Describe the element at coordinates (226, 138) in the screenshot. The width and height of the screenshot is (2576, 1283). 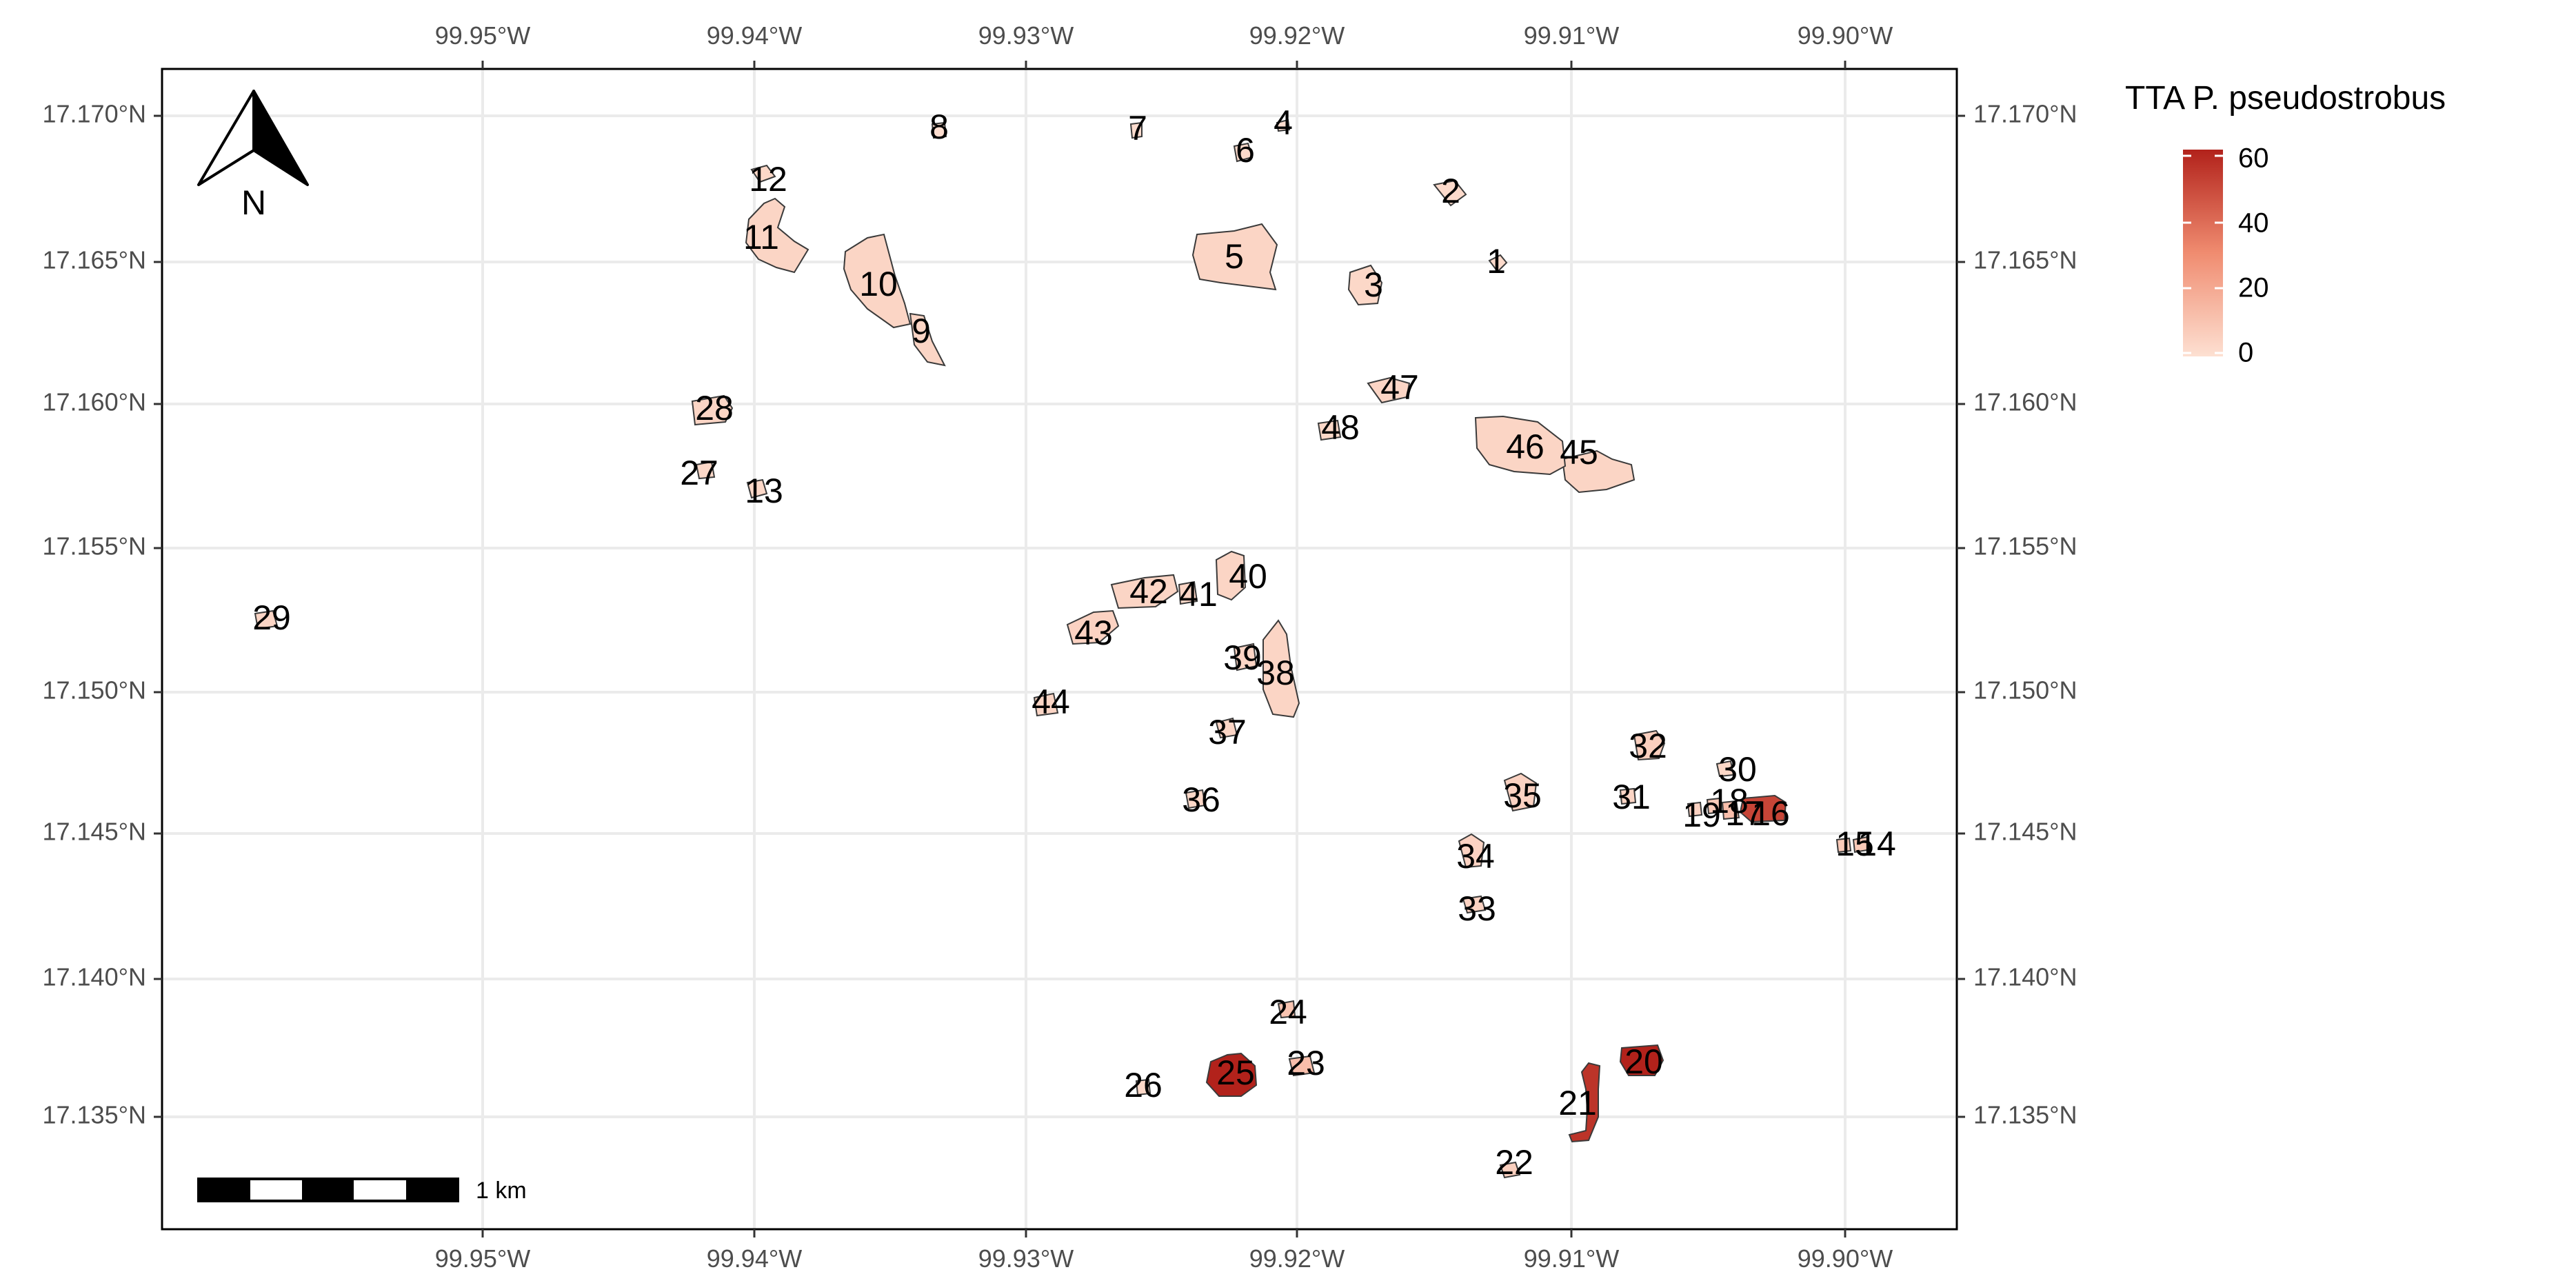
I see `north-arrow-left-half` at that location.